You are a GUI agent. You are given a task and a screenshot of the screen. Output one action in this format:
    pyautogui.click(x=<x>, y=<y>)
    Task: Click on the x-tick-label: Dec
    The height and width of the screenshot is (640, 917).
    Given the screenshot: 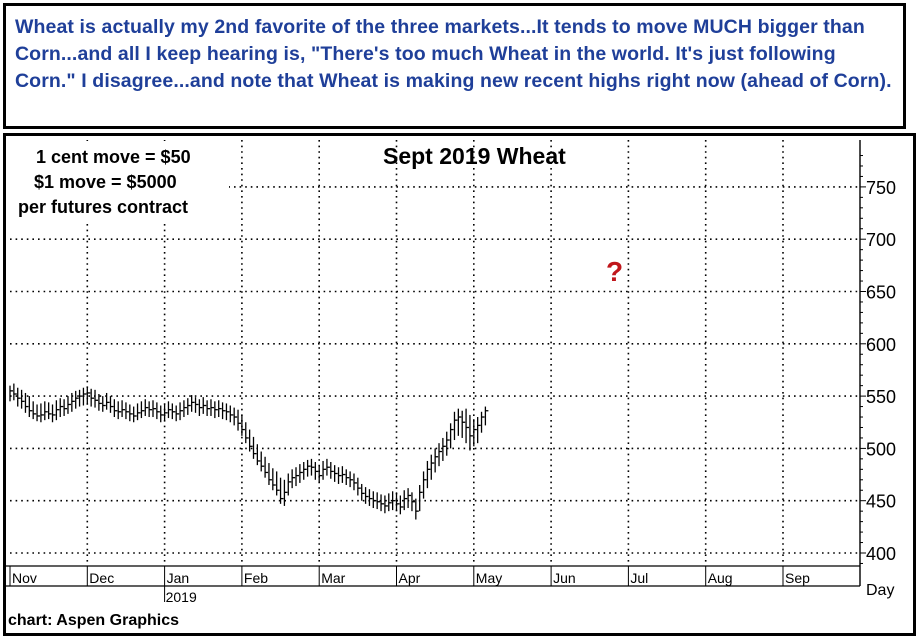 What is the action you would take?
    pyautogui.click(x=101, y=578)
    